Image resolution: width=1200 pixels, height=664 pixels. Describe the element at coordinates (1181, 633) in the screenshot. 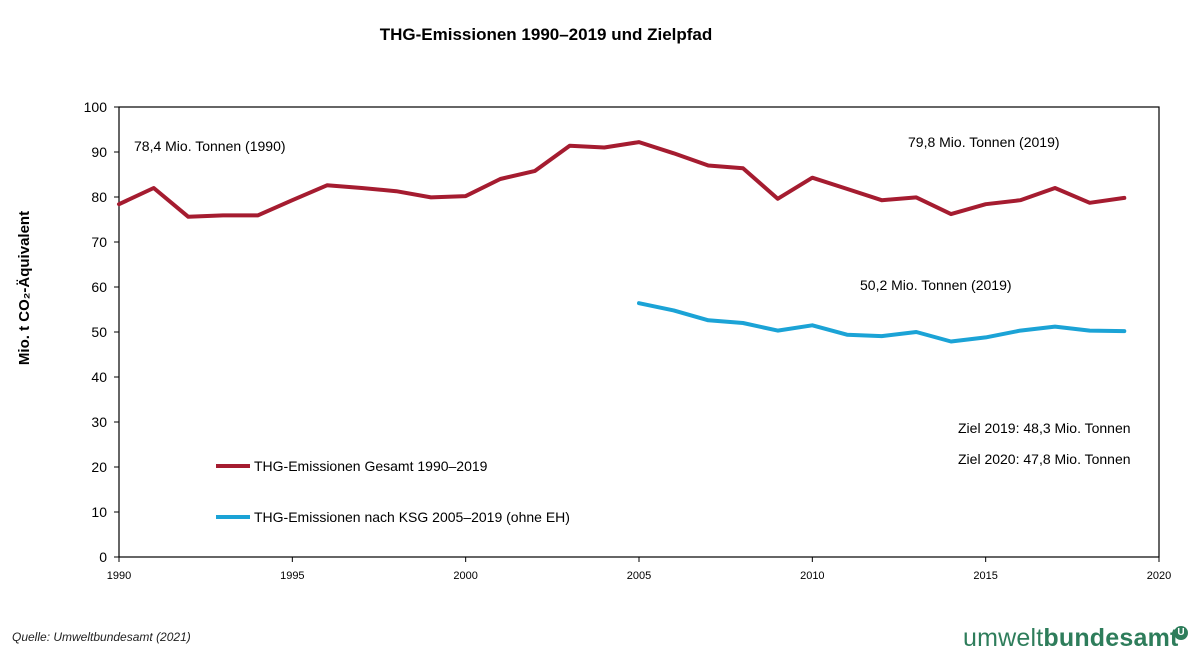

I see `logo-badge-icon: U` at that location.